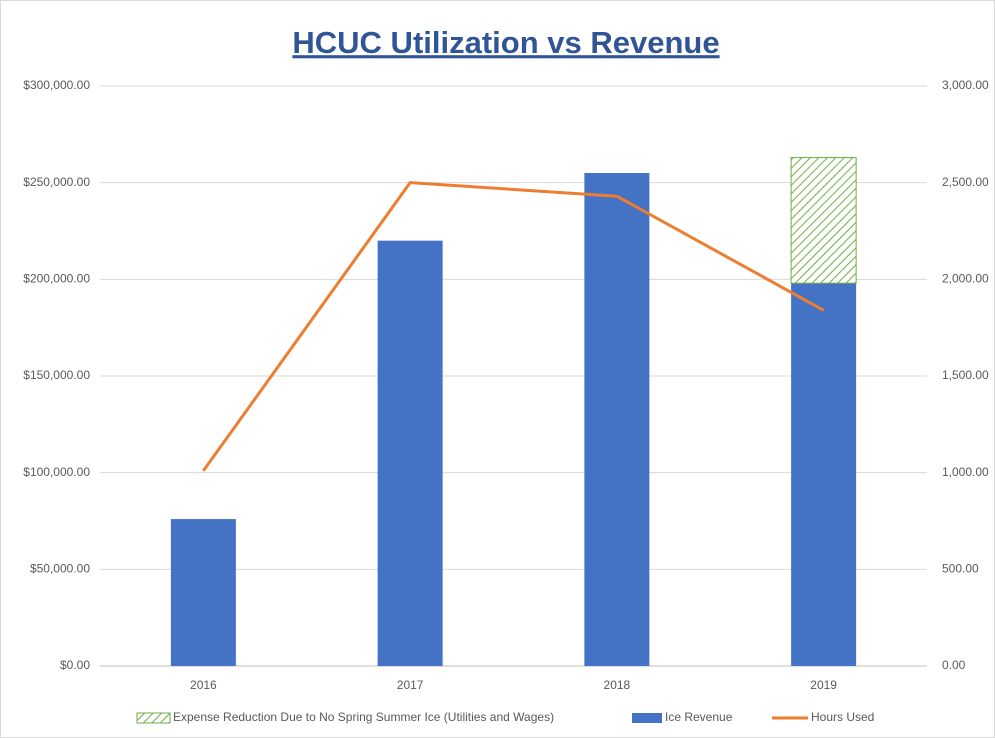 The image size is (995, 738). Describe the element at coordinates (56, 472) in the screenshot. I see `y-tick-label: $100,000.00` at that location.